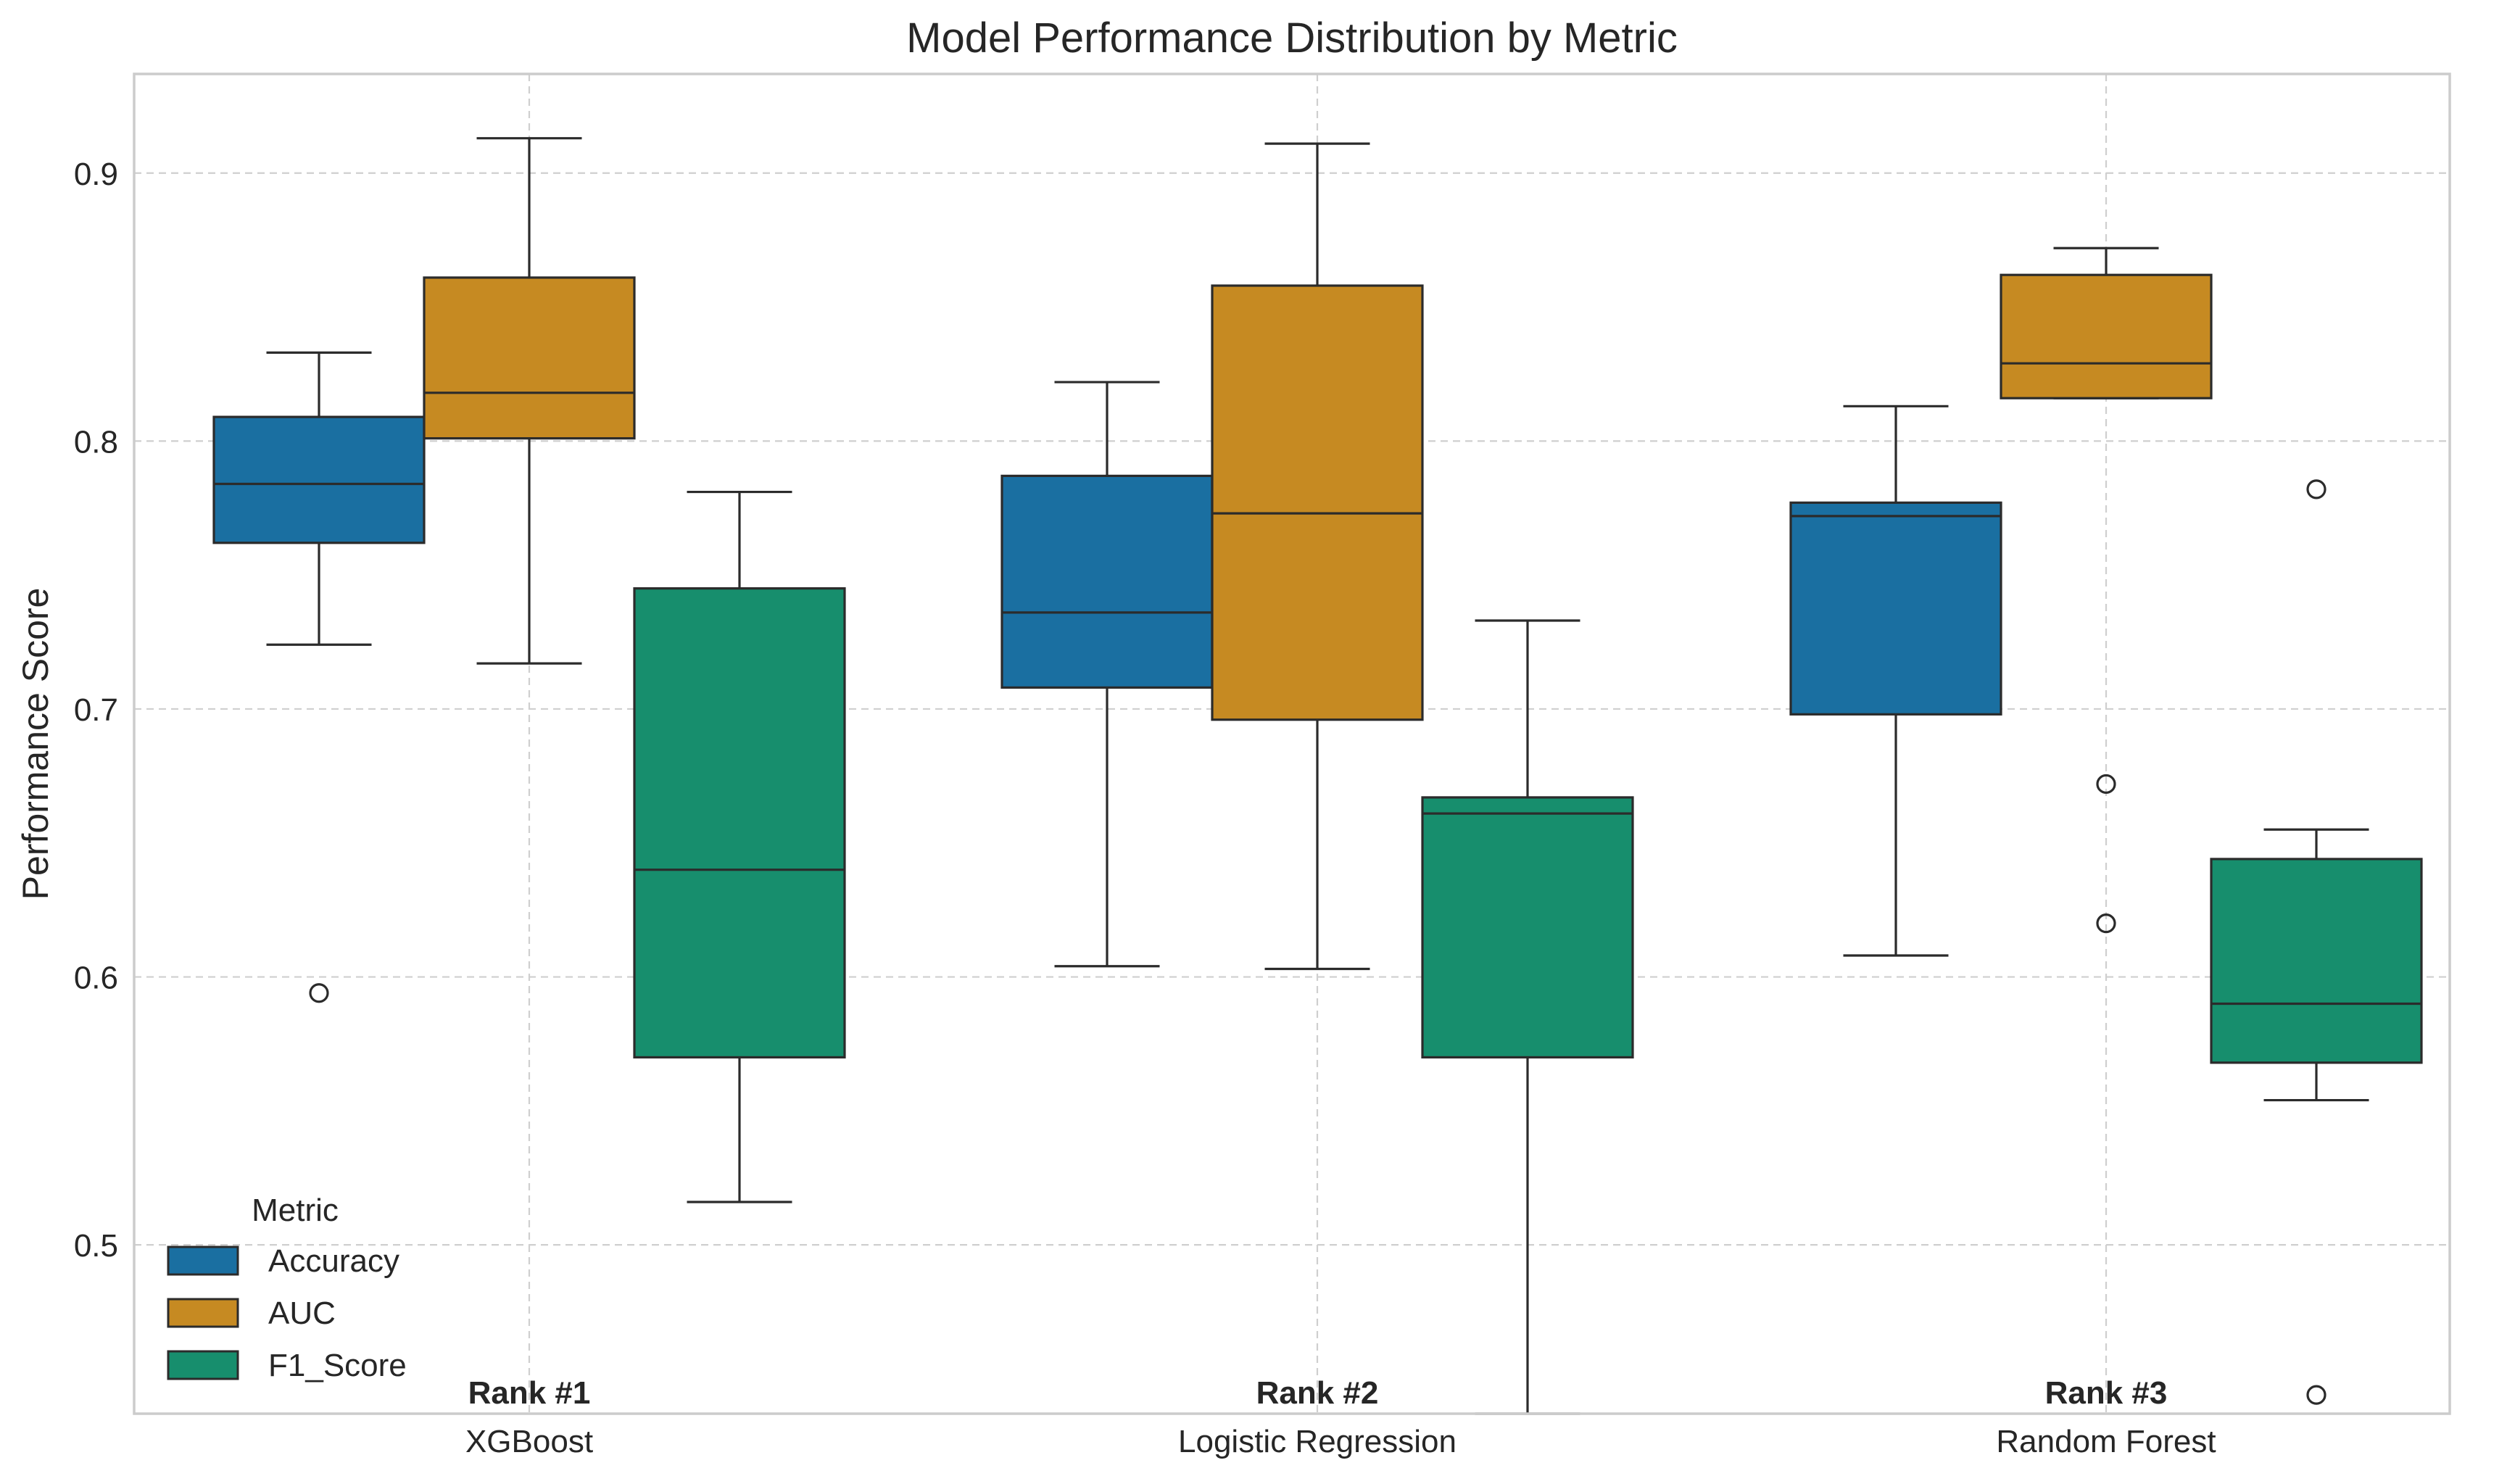 The height and width of the screenshot is (1484, 2515). I want to click on y-tick-label: 0.7, so click(96, 710).